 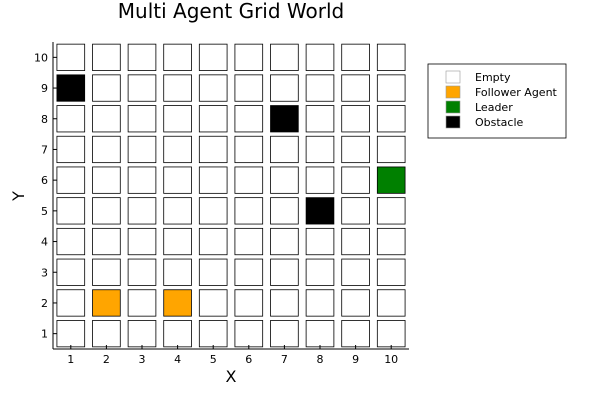 What do you see at coordinates (320, 359) in the screenshot?
I see `x-tick-label: 8` at bounding box center [320, 359].